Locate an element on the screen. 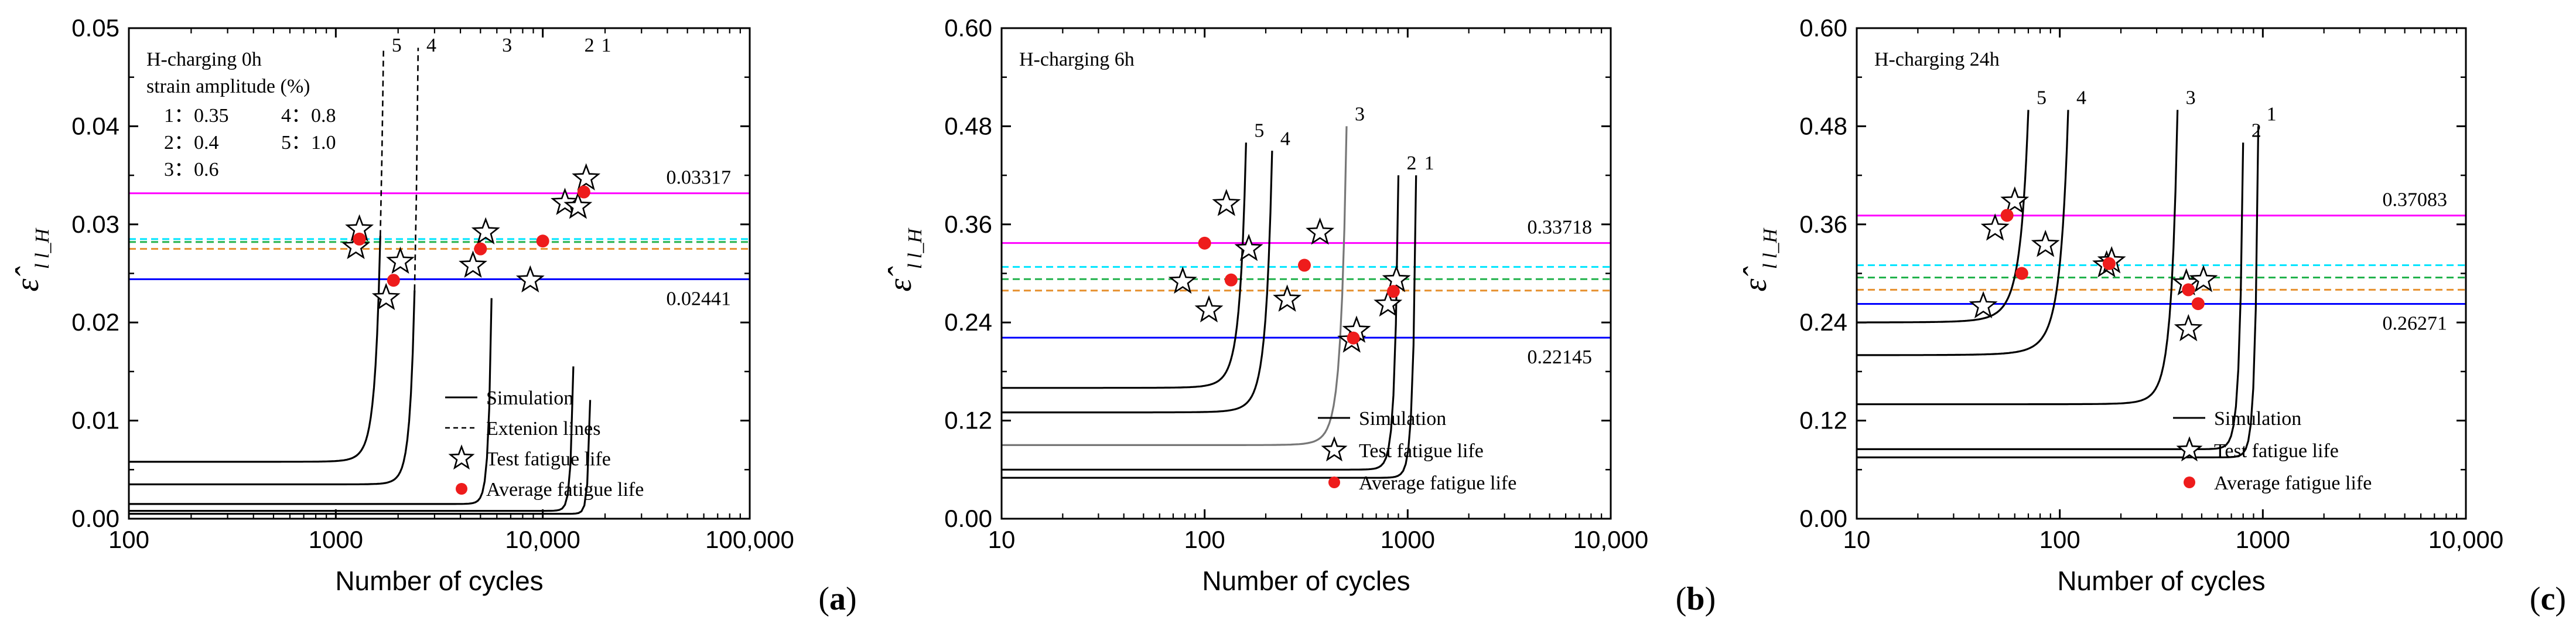 This screenshot has height=633, width=2576. y-tick-label: 0.60 is located at coordinates (968, 28).